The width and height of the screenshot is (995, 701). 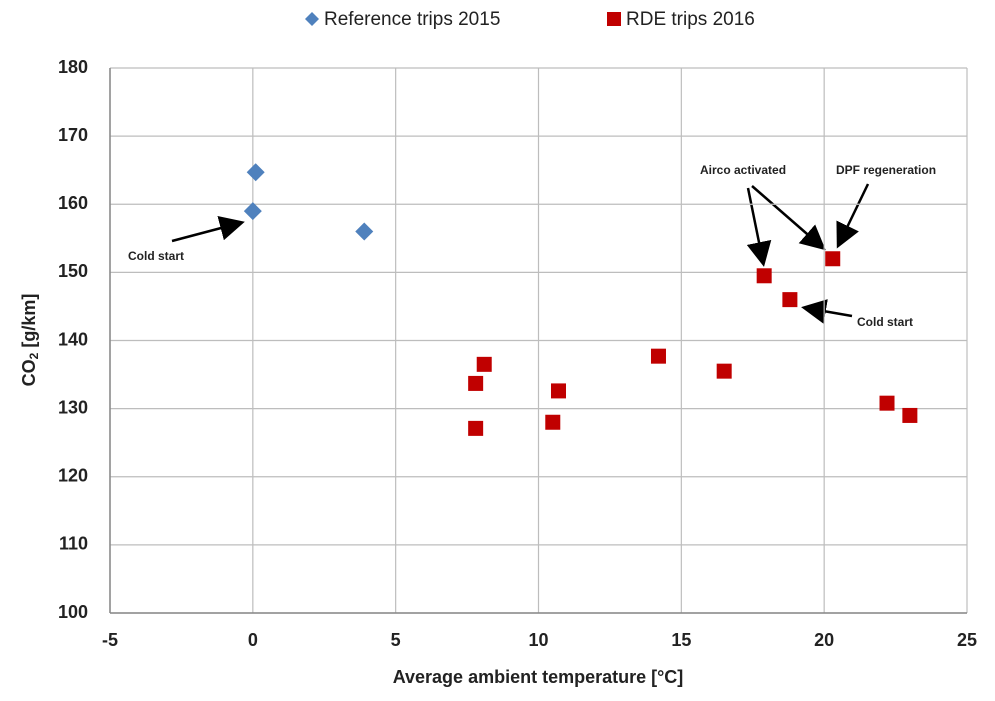 I want to click on annotation: DPF regeneration, so click(x=886, y=170).